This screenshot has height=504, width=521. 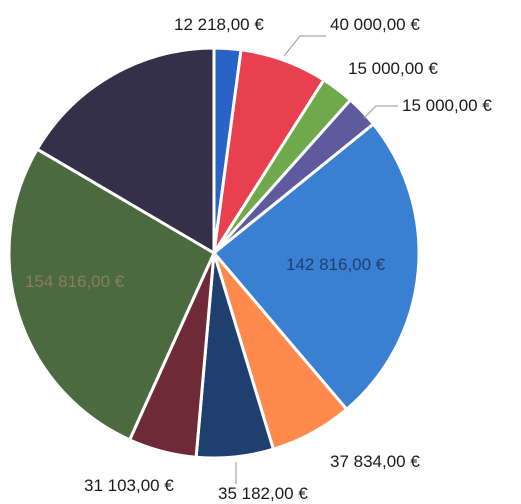 What do you see at coordinates (375, 461) in the screenshot?
I see `slice-label-6: 37 834,00 €` at bounding box center [375, 461].